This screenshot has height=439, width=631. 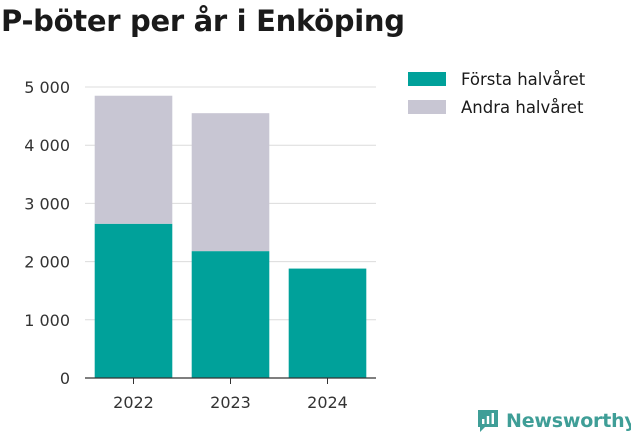 What do you see at coordinates (327, 402) in the screenshot?
I see `x-tick-label: 2024` at bounding box center [327, 402].